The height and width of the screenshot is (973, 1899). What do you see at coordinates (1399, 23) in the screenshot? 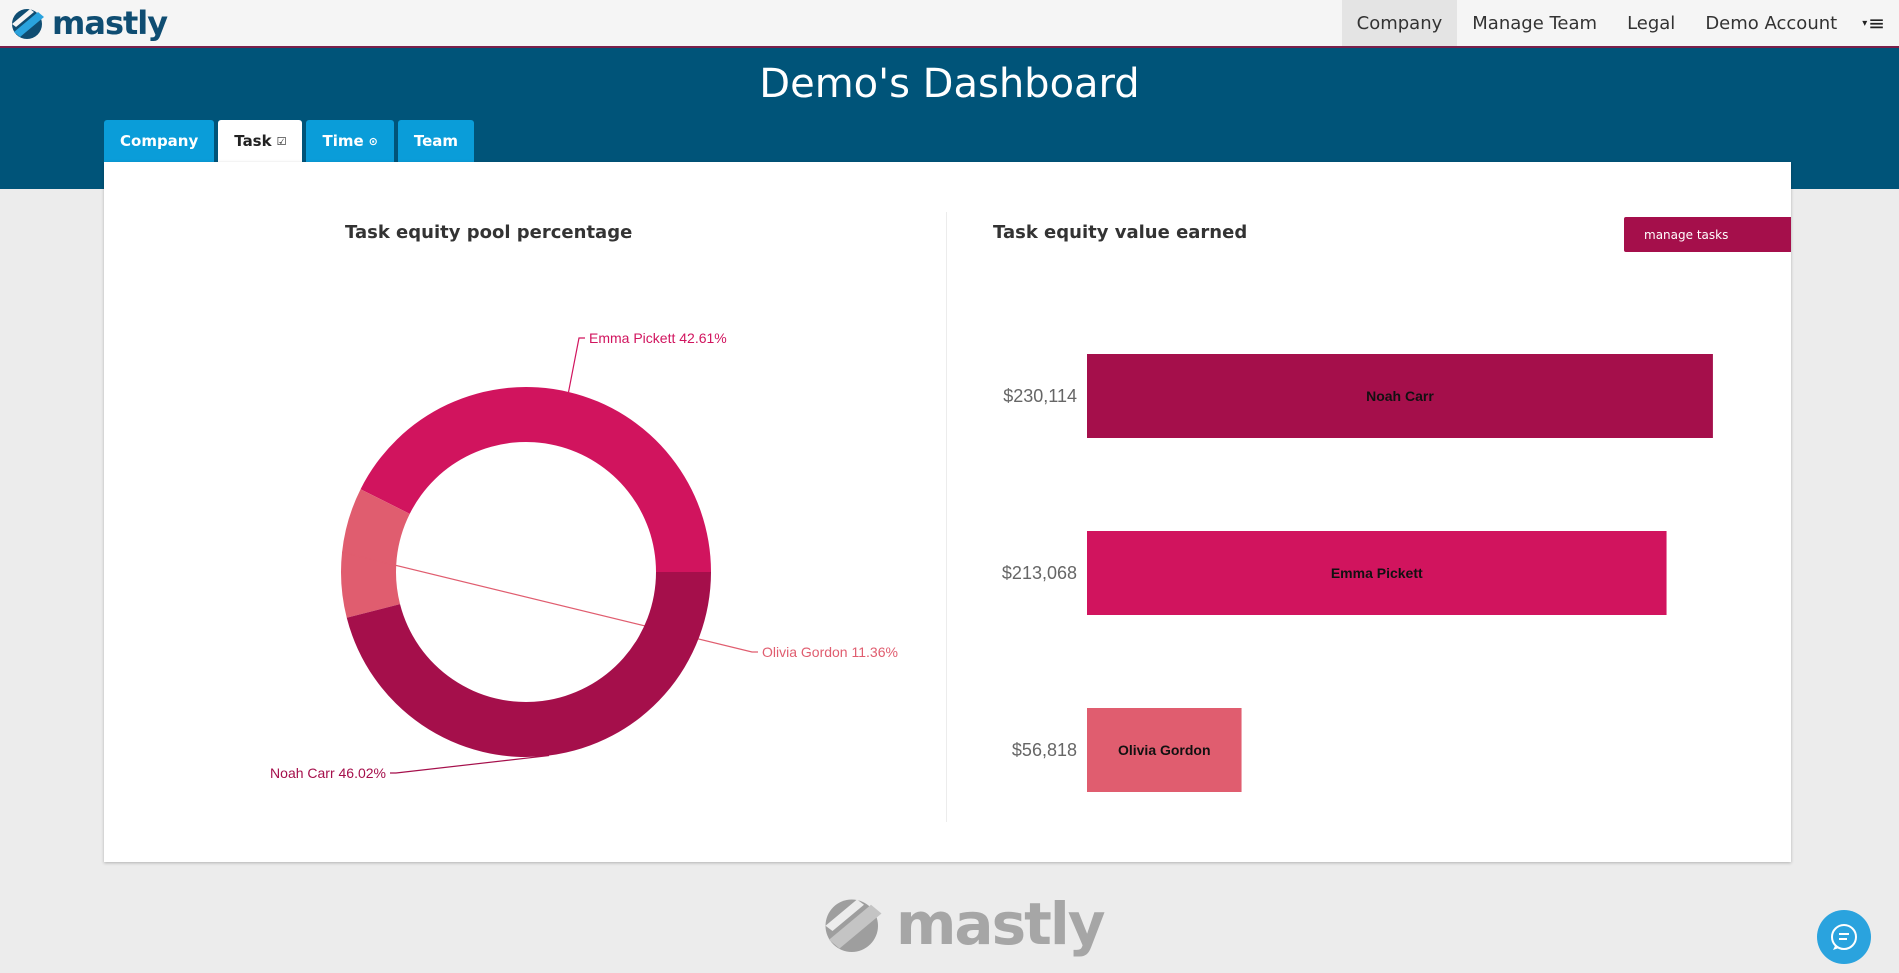
I see `nav-company: Company` at bounding box center [1399, 23].